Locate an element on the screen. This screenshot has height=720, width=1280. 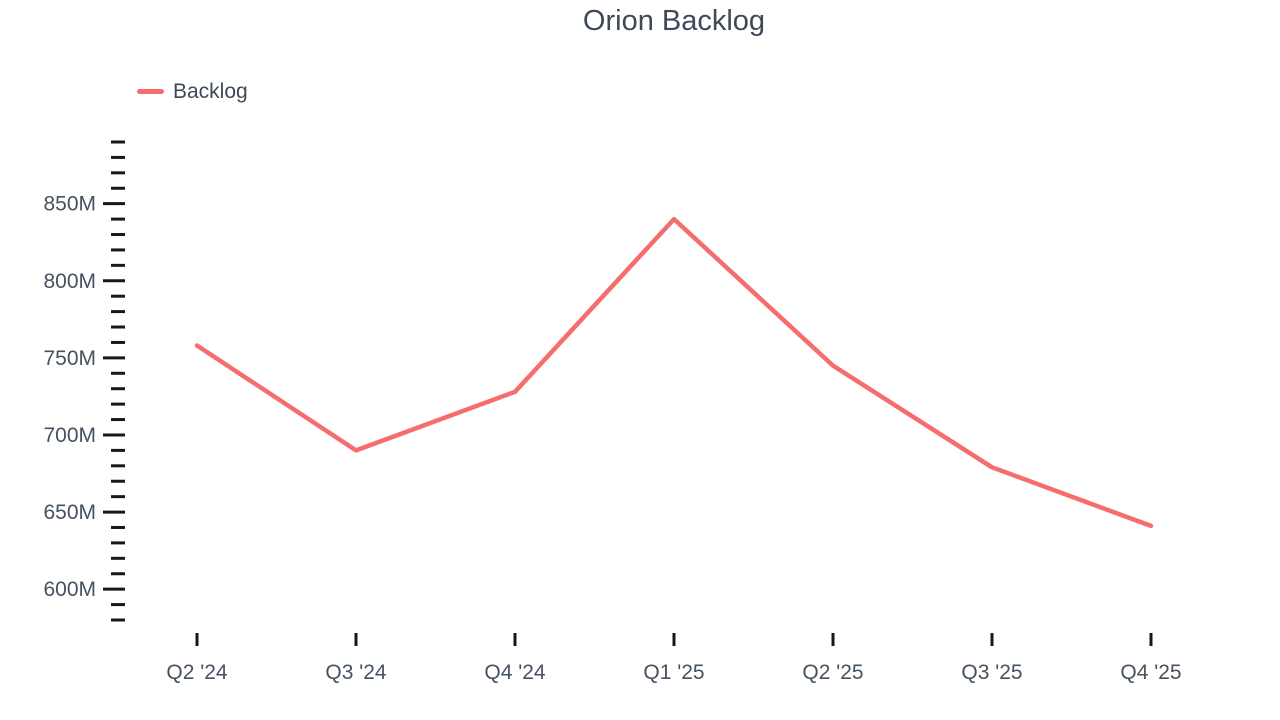
y-axis-label: 600M is located at coordinates (69, 589).